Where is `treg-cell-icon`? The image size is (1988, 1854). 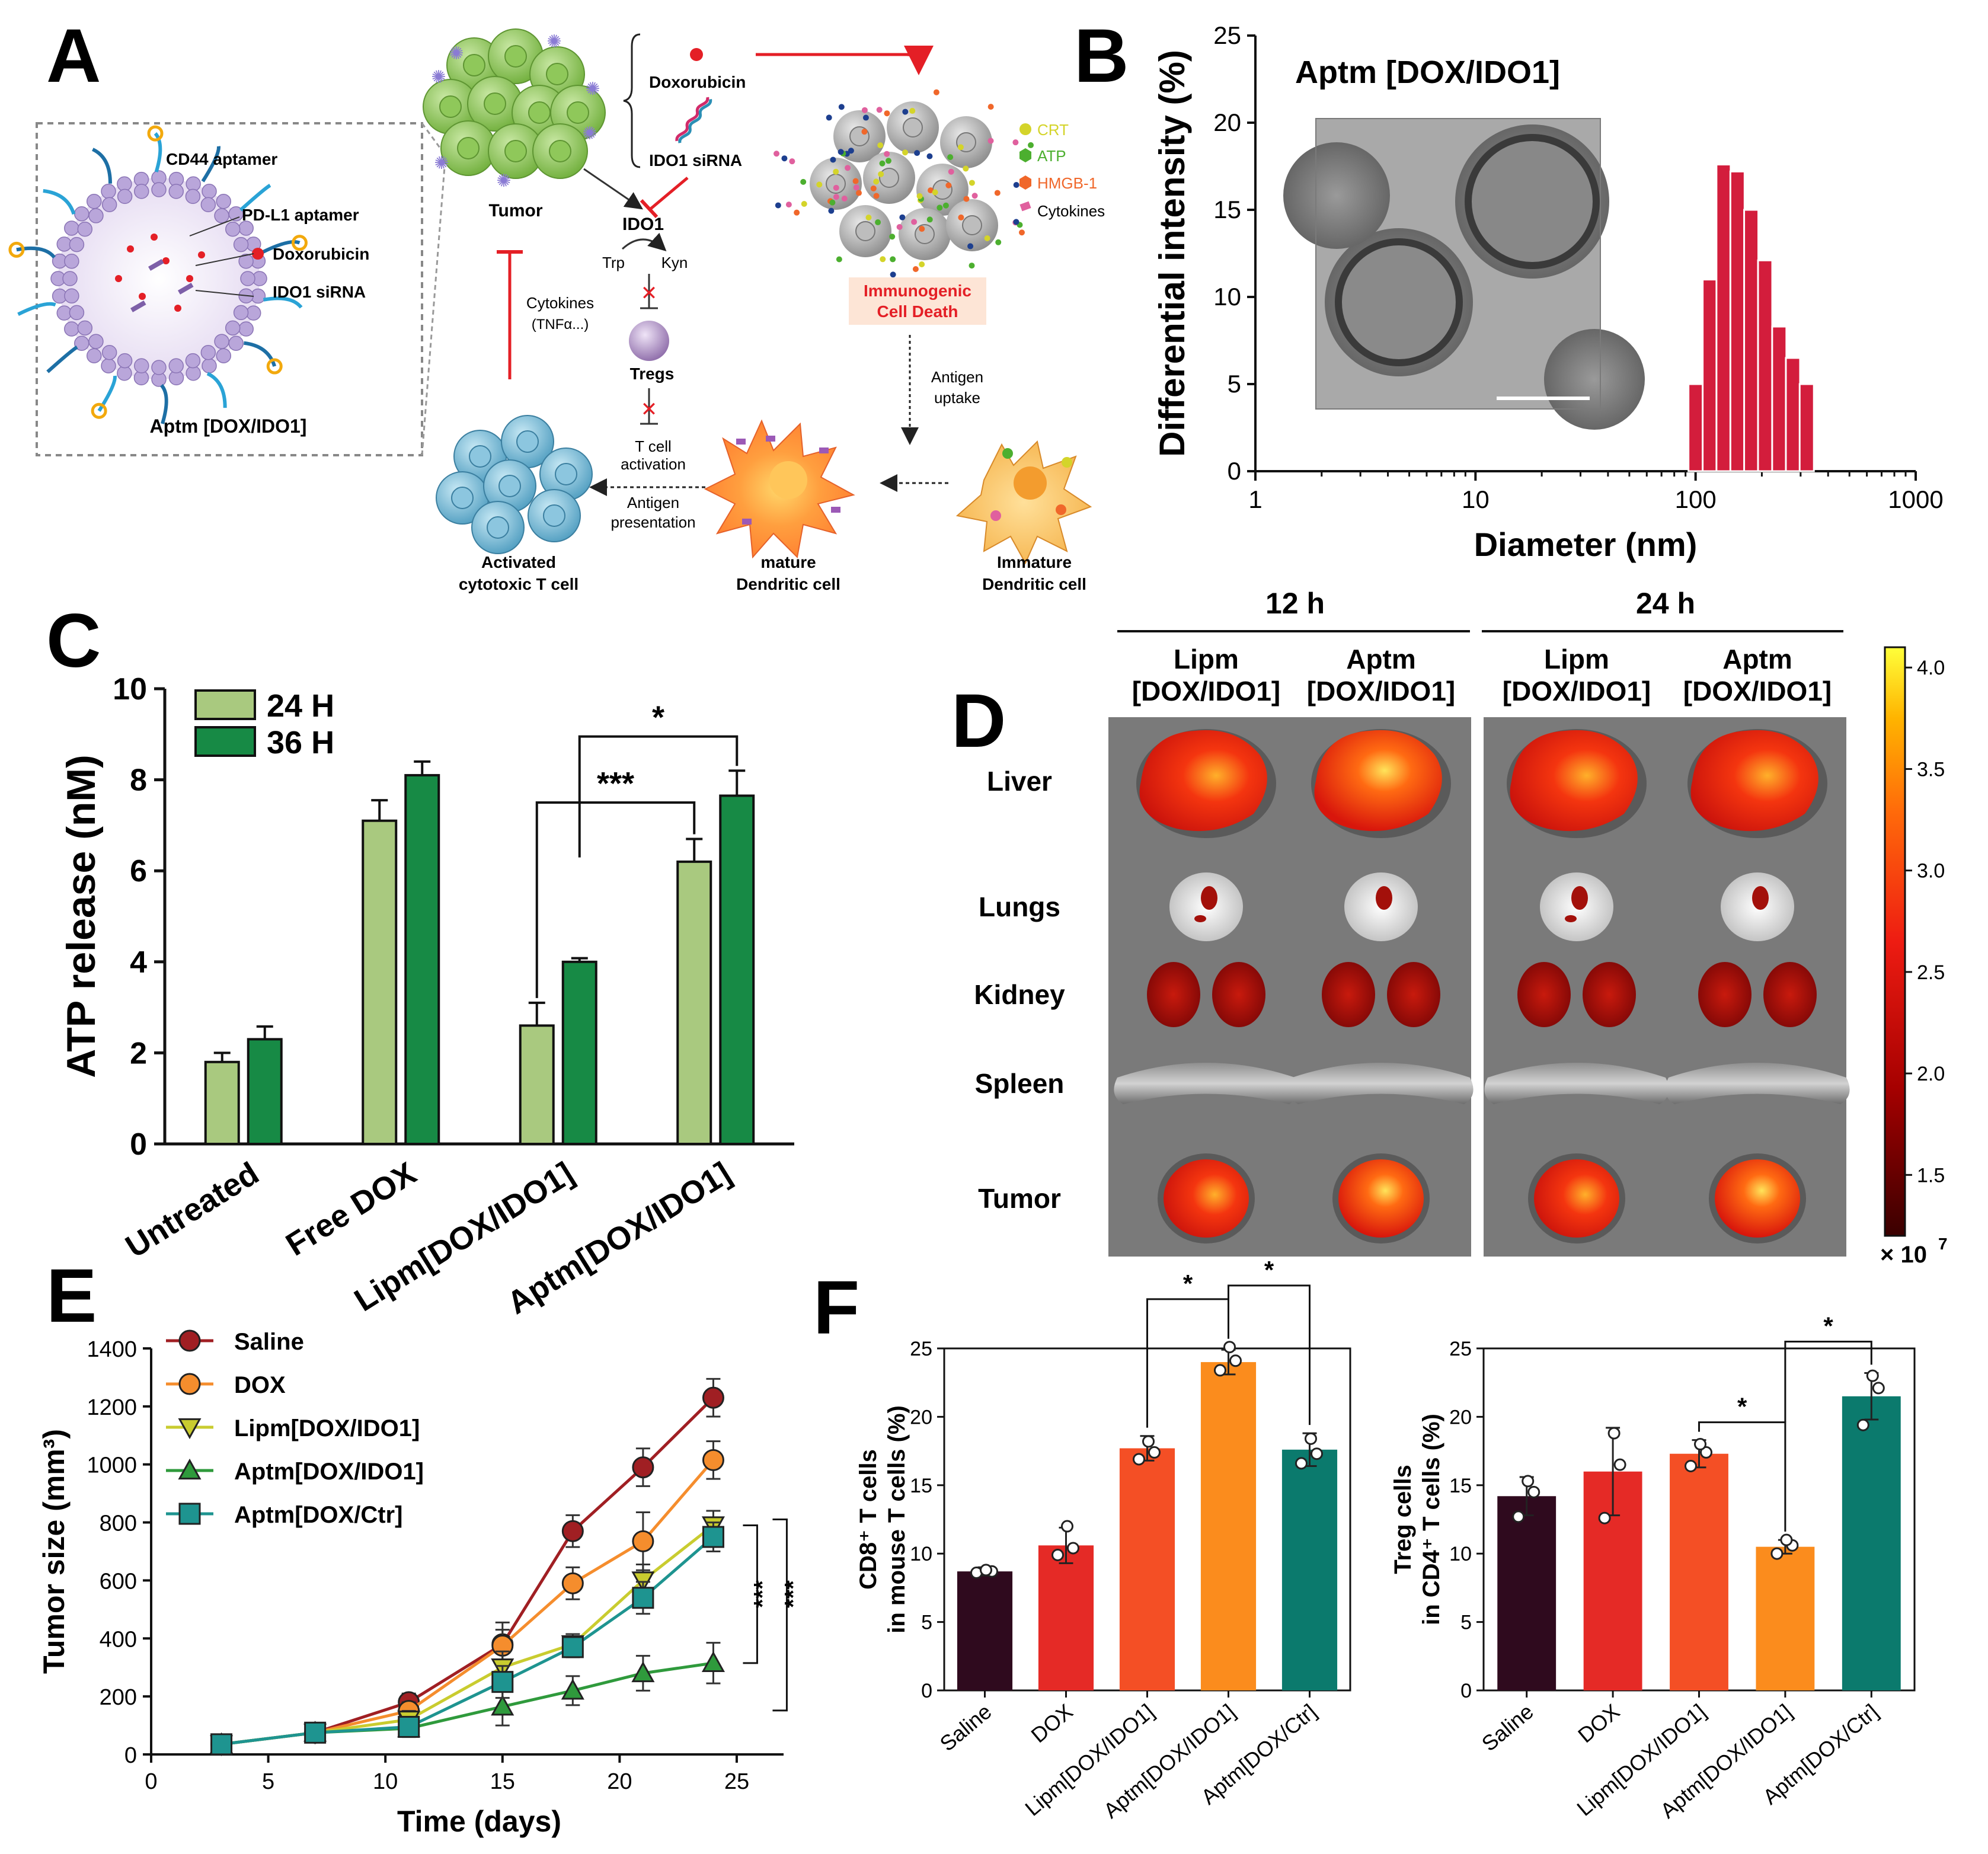
treg-cell-icon is located at coordinates (649, 341).